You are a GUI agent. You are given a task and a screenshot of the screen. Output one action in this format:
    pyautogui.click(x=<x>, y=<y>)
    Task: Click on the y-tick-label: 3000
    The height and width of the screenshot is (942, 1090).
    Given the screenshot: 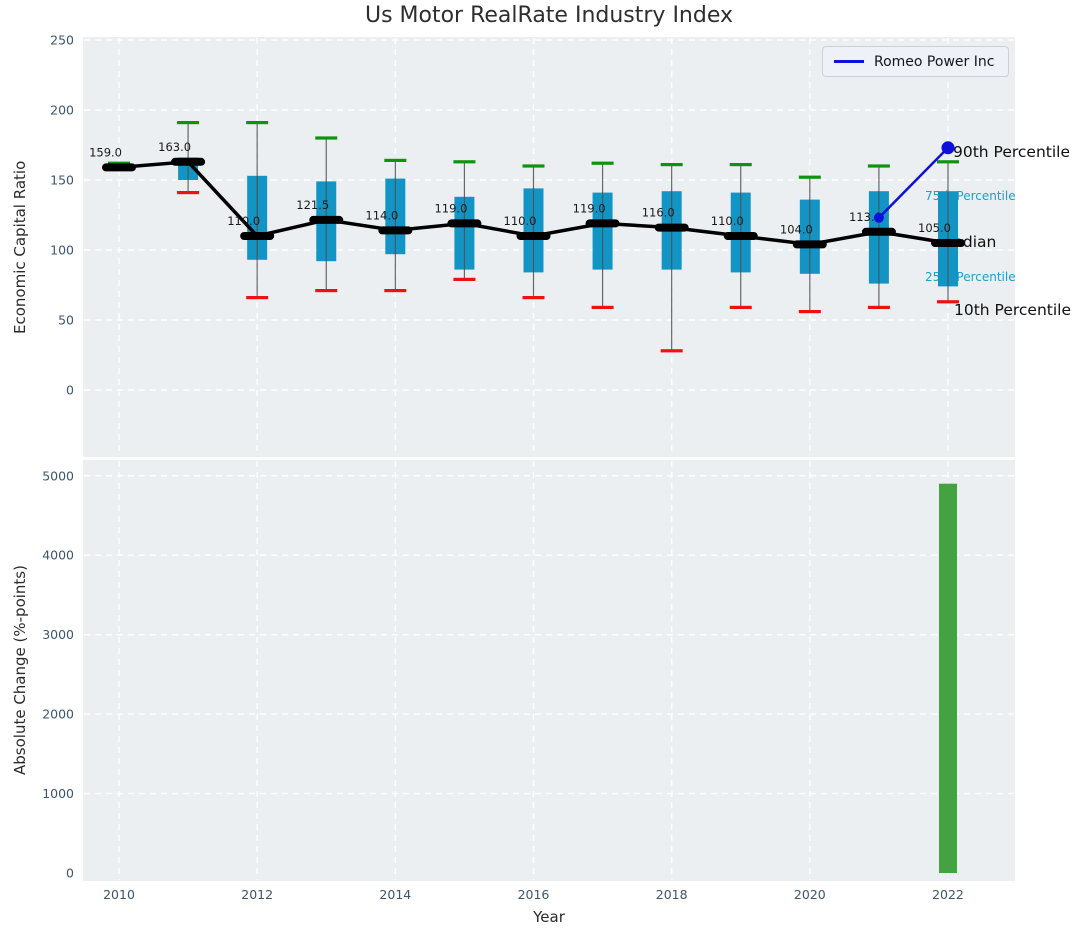 What is the action you would take?
    pyautogui.click(x=58, y=634)
    